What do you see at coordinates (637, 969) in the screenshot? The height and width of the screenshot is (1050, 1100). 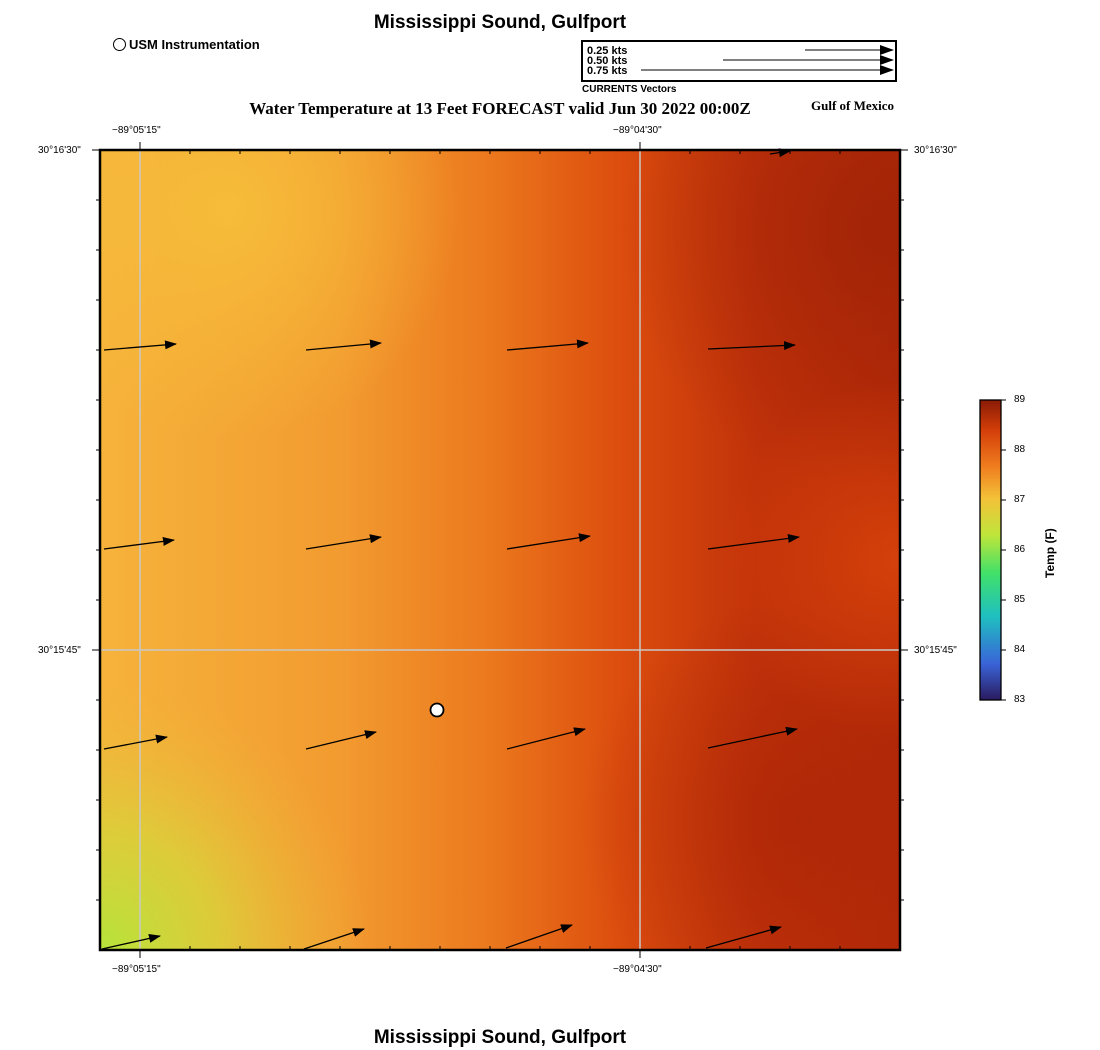 I see `x-tick-label-bottom: −89°04'30"` at bounding box center [637, 969].